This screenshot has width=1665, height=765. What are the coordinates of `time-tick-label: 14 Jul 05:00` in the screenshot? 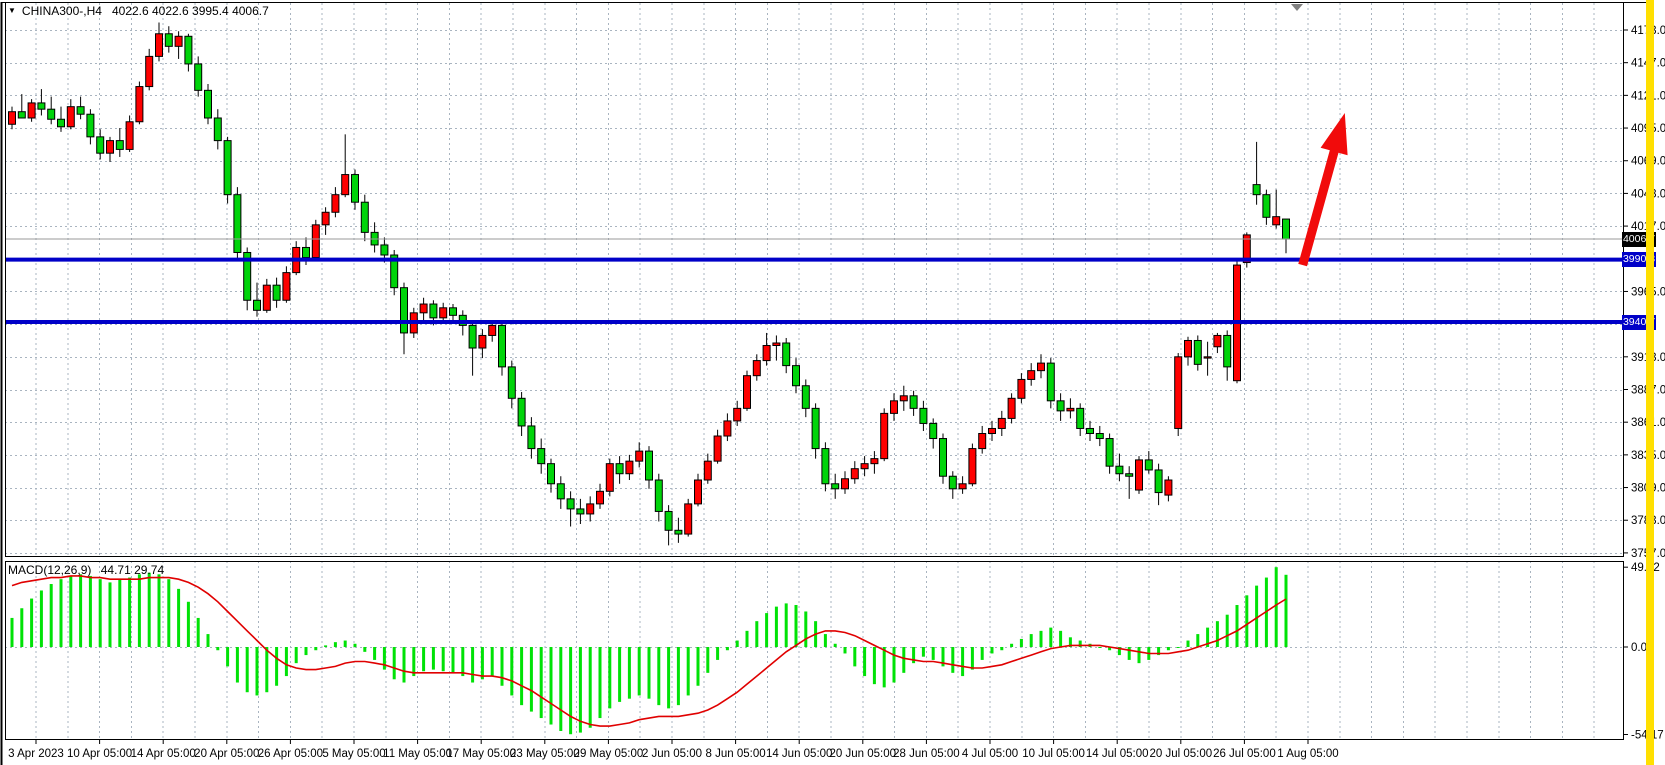 It's located at (1117, 754).